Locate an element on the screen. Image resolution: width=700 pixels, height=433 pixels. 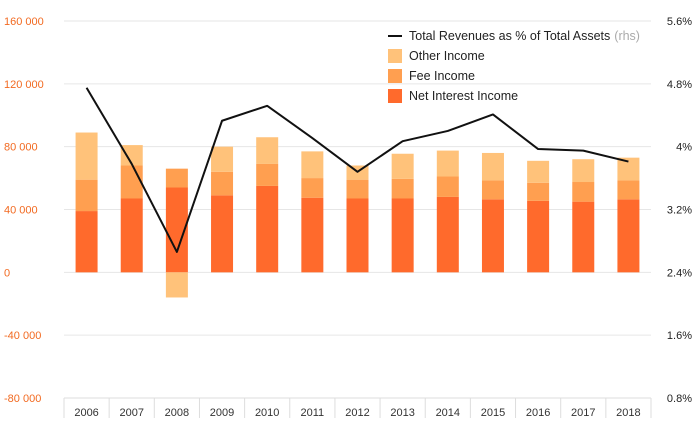
x-tick-label: 2008 is located at coordinates (177, 413).